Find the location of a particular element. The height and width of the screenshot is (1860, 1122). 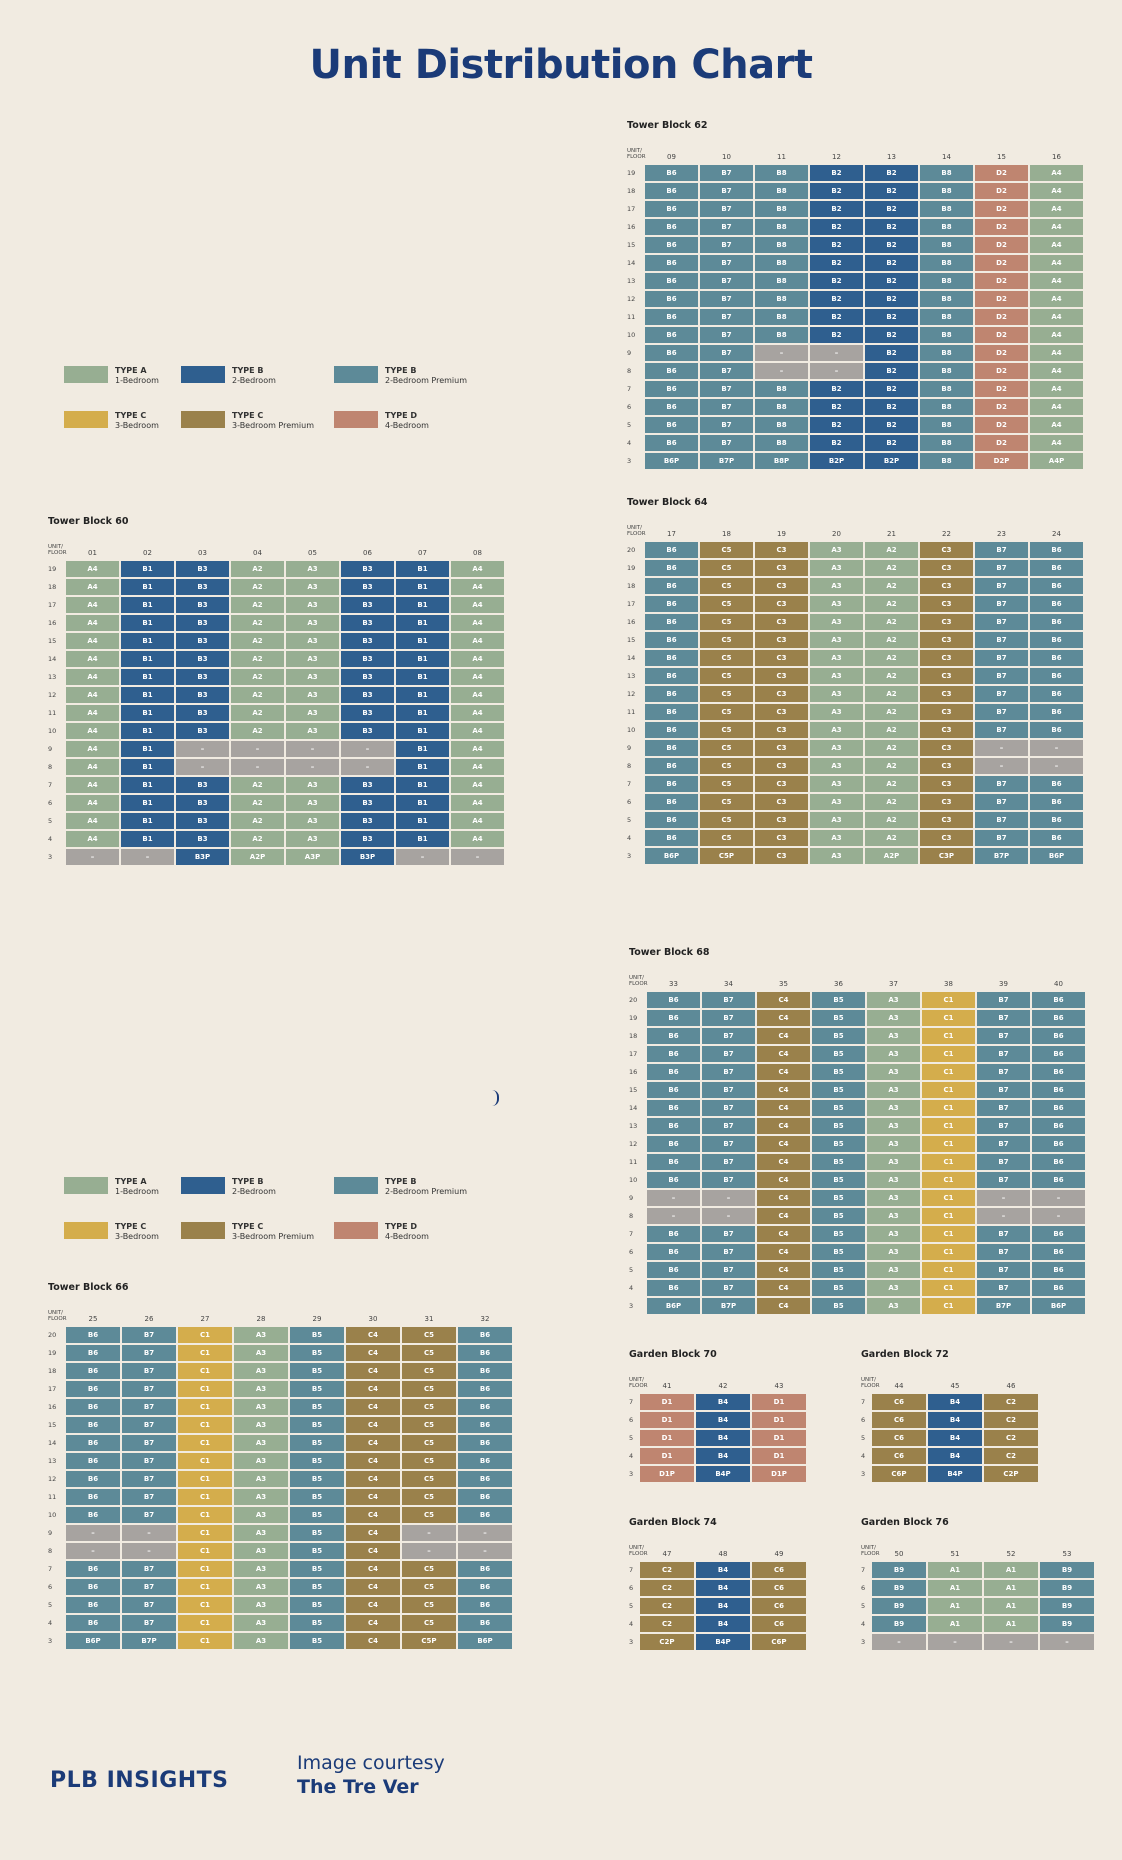

floor-label: 14 is located at coordinates (631, 658).